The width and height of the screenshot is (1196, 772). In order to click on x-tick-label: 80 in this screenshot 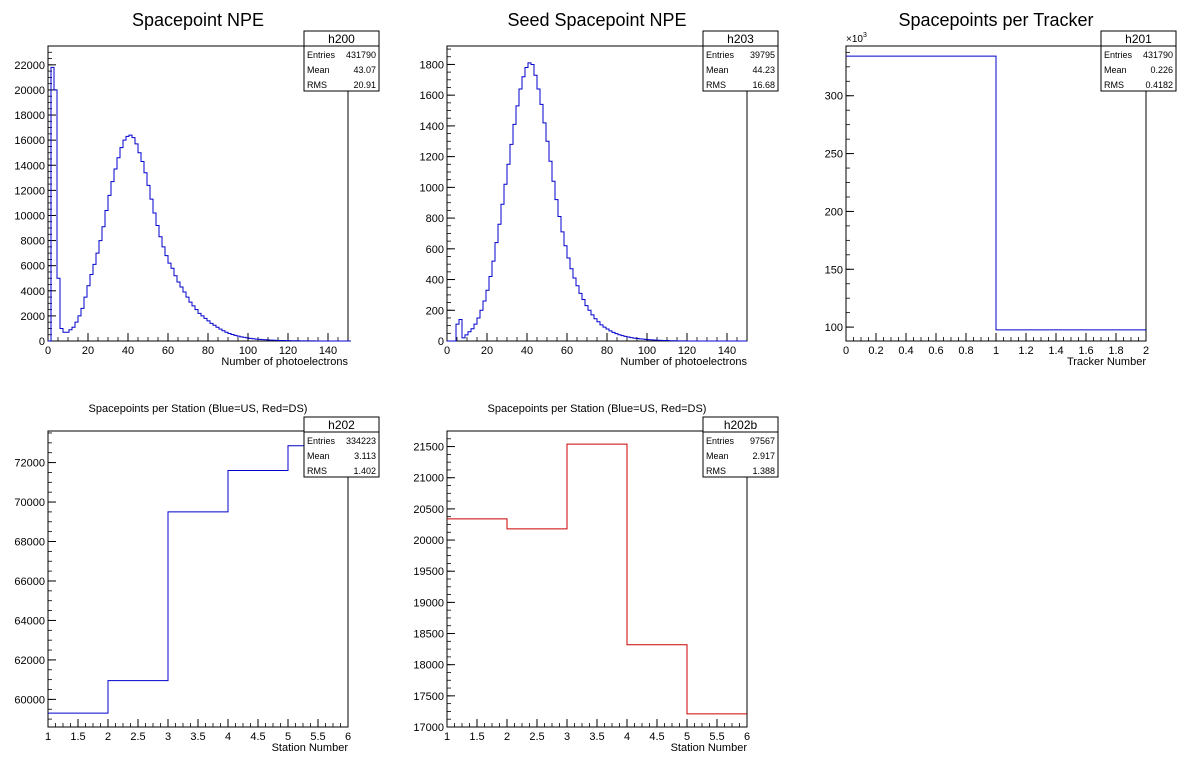, I will do `click(208, 351)`.